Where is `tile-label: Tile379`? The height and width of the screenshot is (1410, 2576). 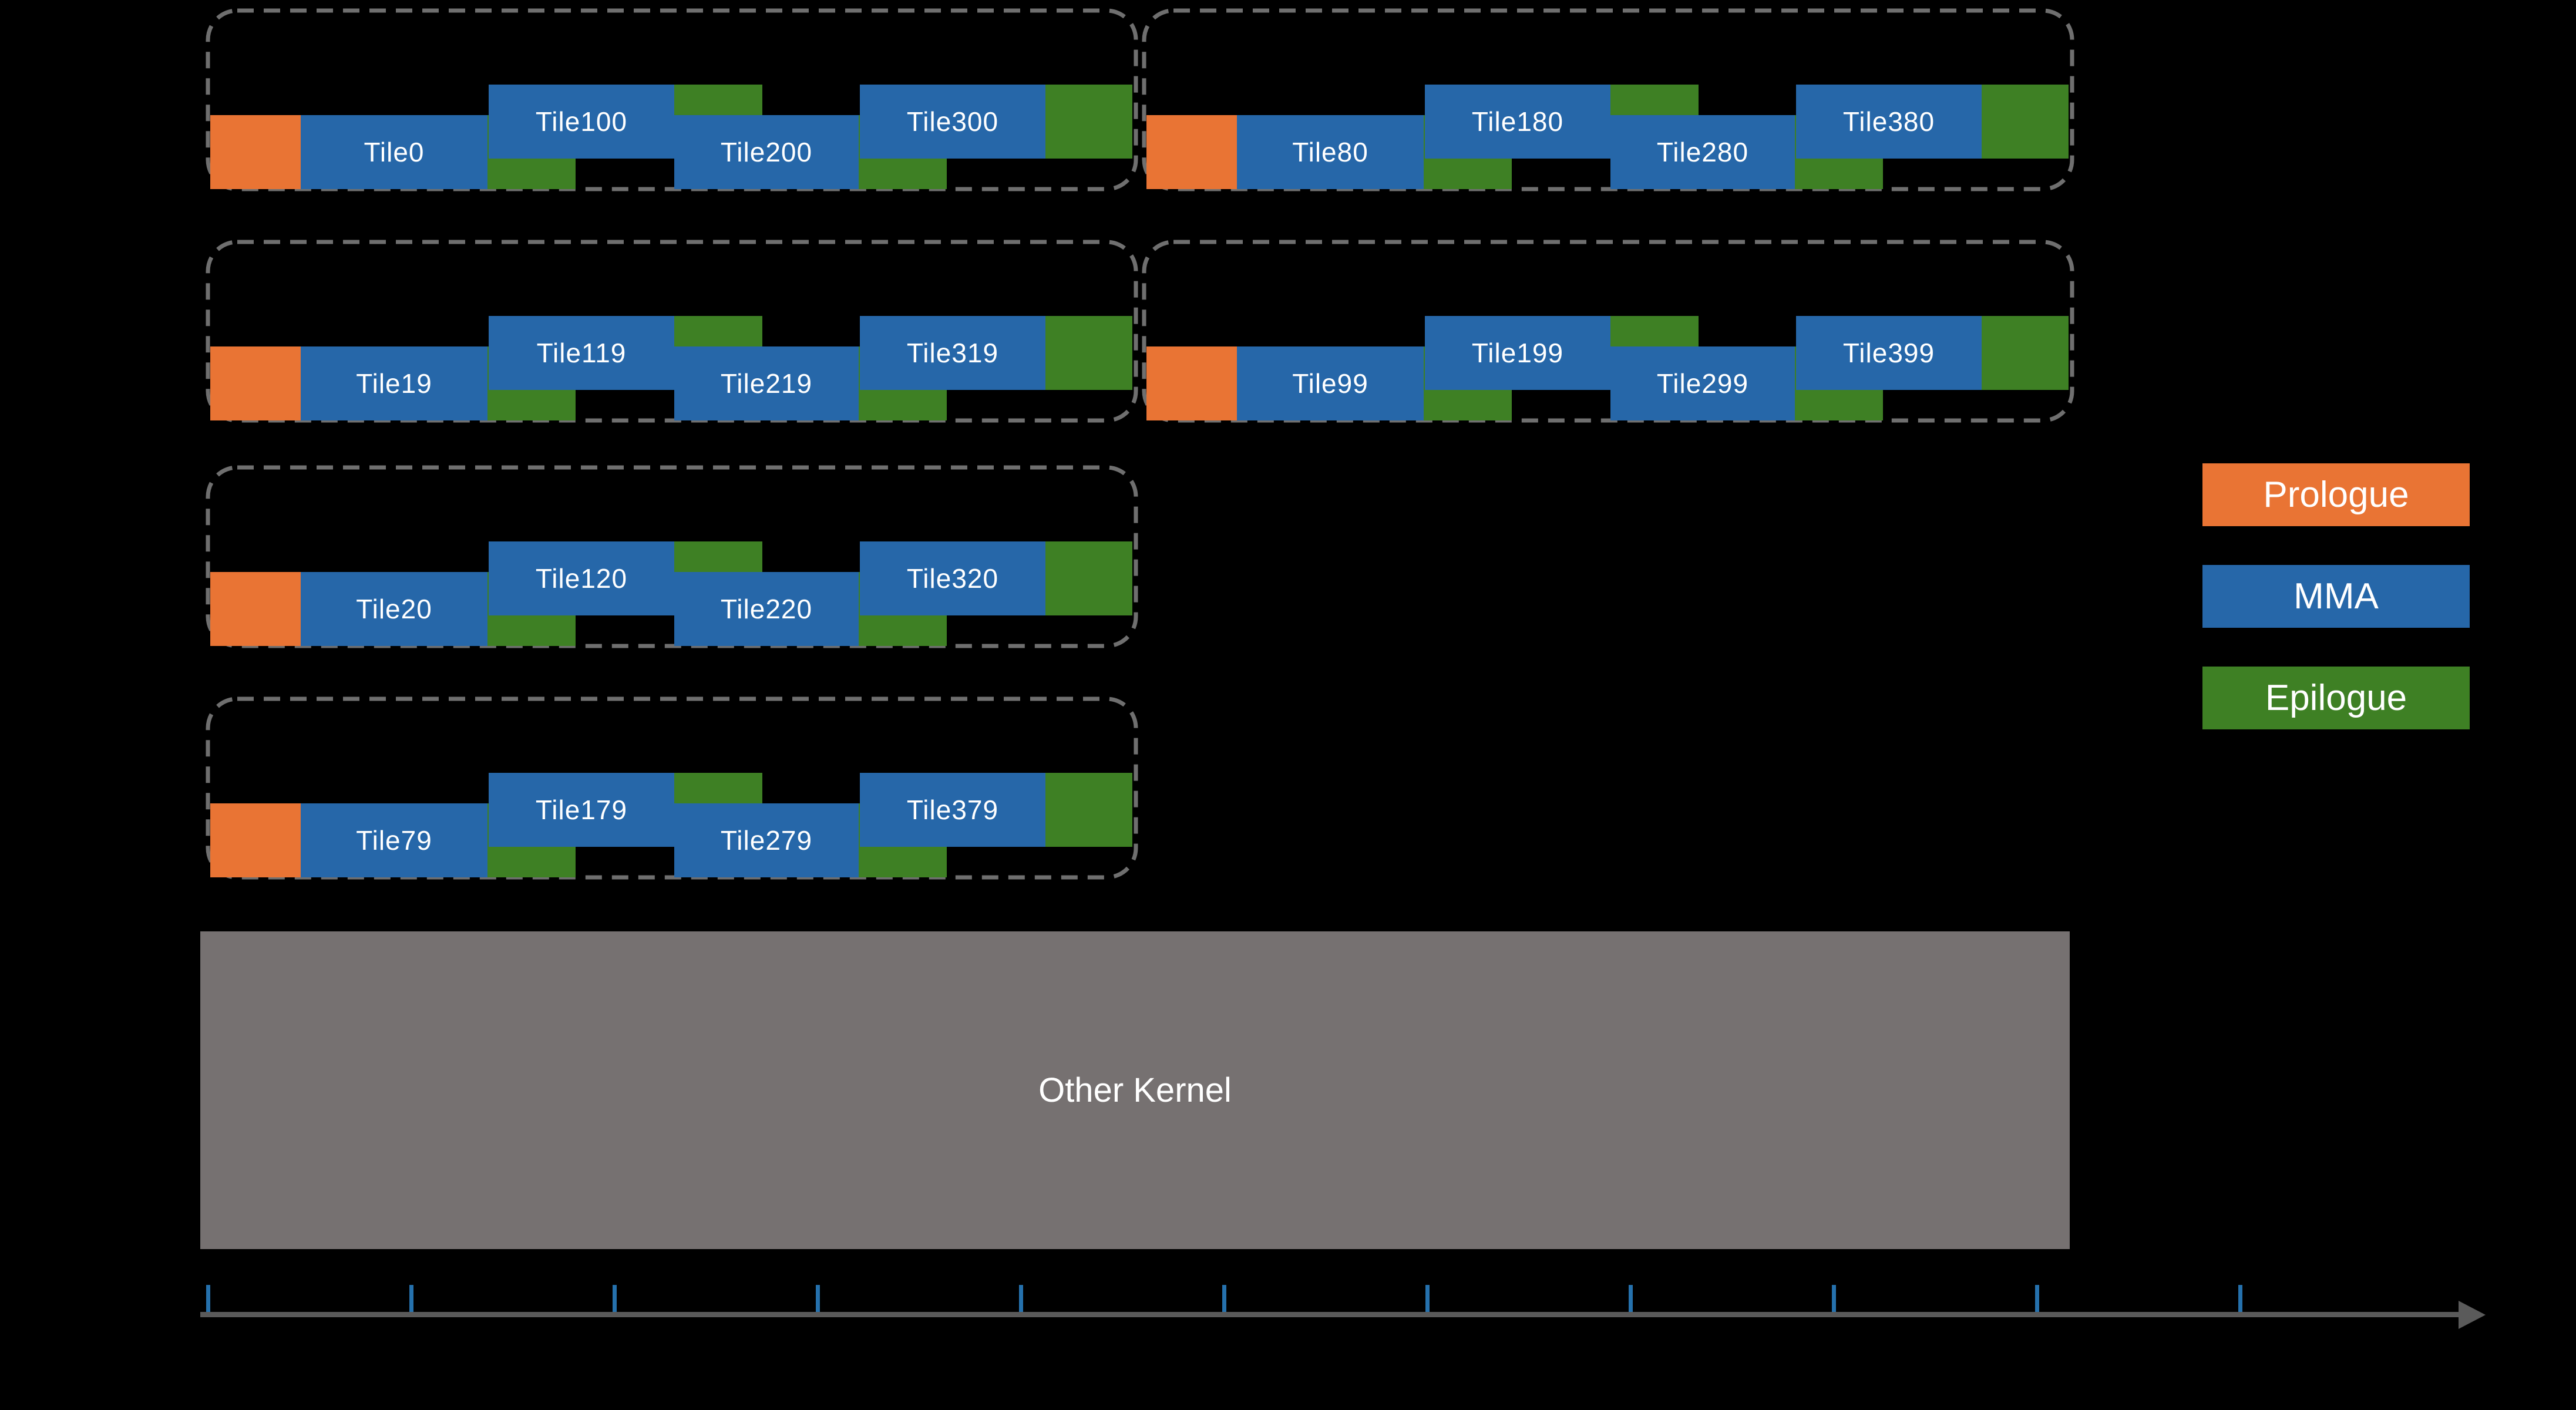
tile-label: Tile379 is located at coordinates (953, 810).